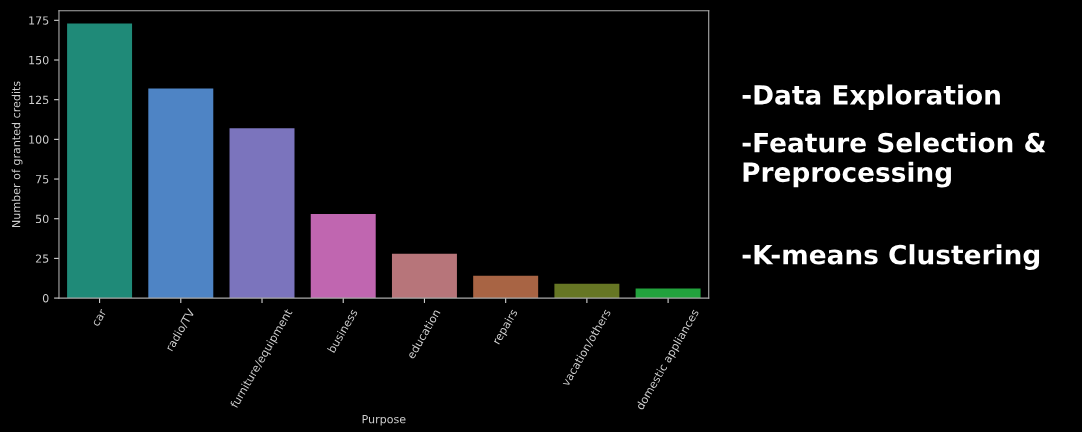 Image resolution: width=1082 pixels, height=432 pixels. Describe the element at coordinates (17, 154) in the screenshot. I see `y-axis-title: Number of granted credits` at that location.